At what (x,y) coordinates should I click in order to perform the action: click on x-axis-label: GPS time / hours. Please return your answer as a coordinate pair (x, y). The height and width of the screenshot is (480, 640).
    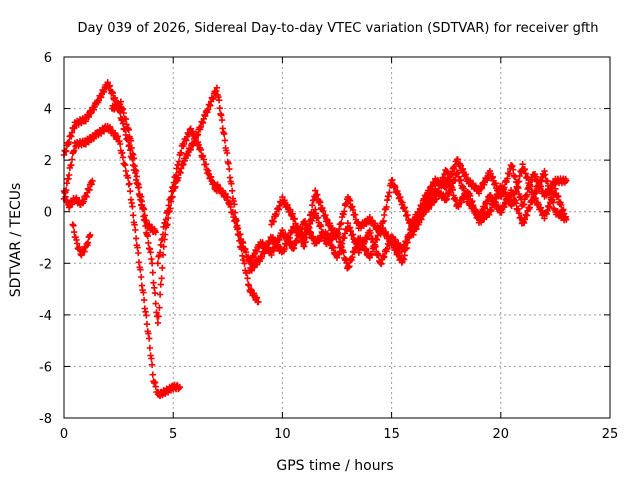
    Looking at the image, I should click on (334, 466).